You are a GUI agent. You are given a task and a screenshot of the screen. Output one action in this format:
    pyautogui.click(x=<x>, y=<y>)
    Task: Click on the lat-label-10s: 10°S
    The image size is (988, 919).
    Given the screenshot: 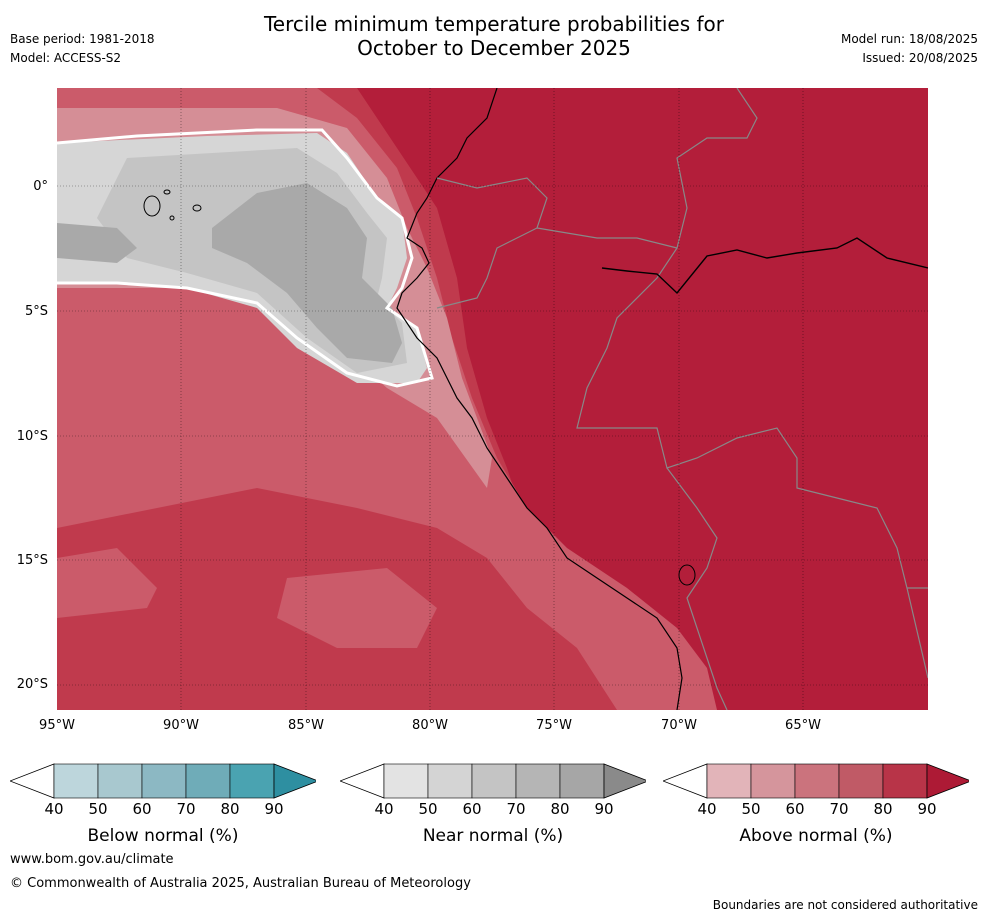 What is the action you would take?
    pyautogui.click(x=32, y=436)
    